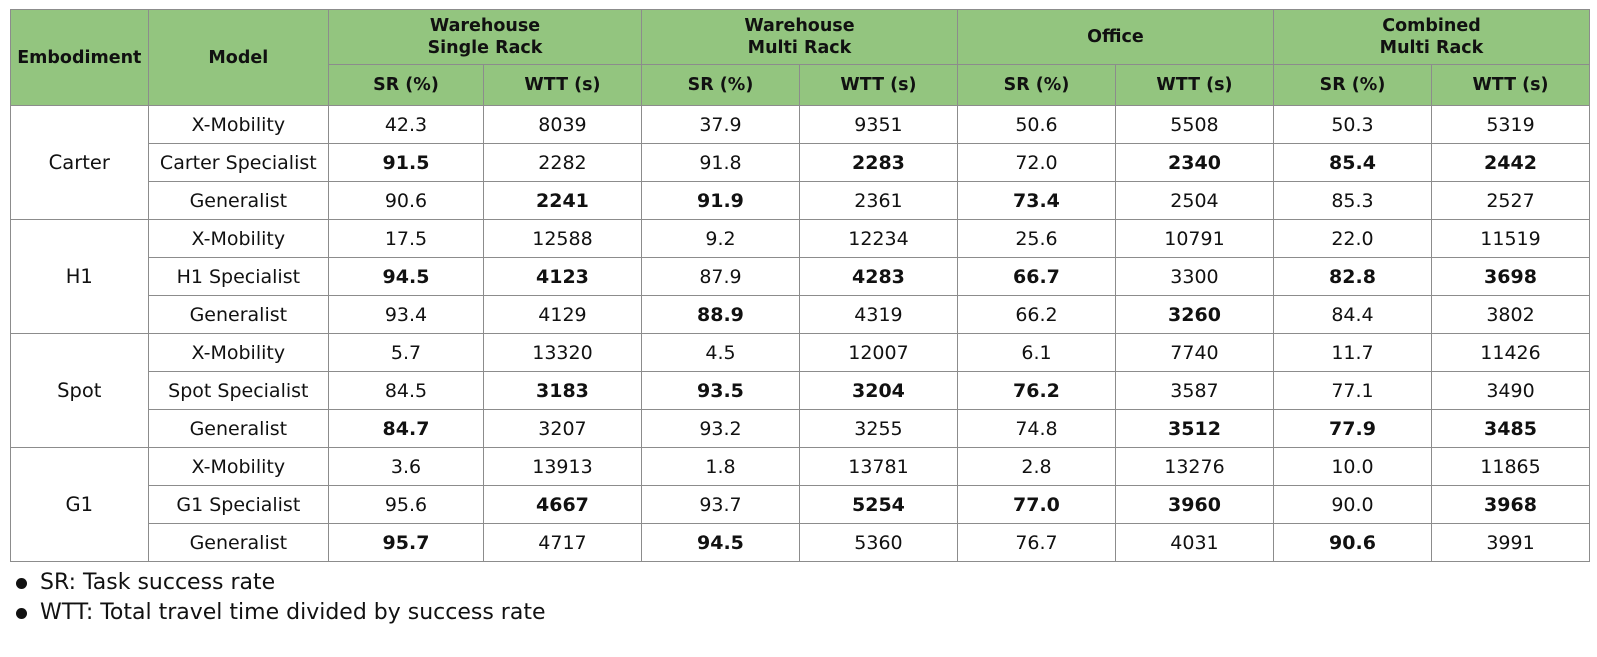  Describe the element at coordinates (720, 200) in the screenshot. I see `sr-value-cell: 91.9` at that location.